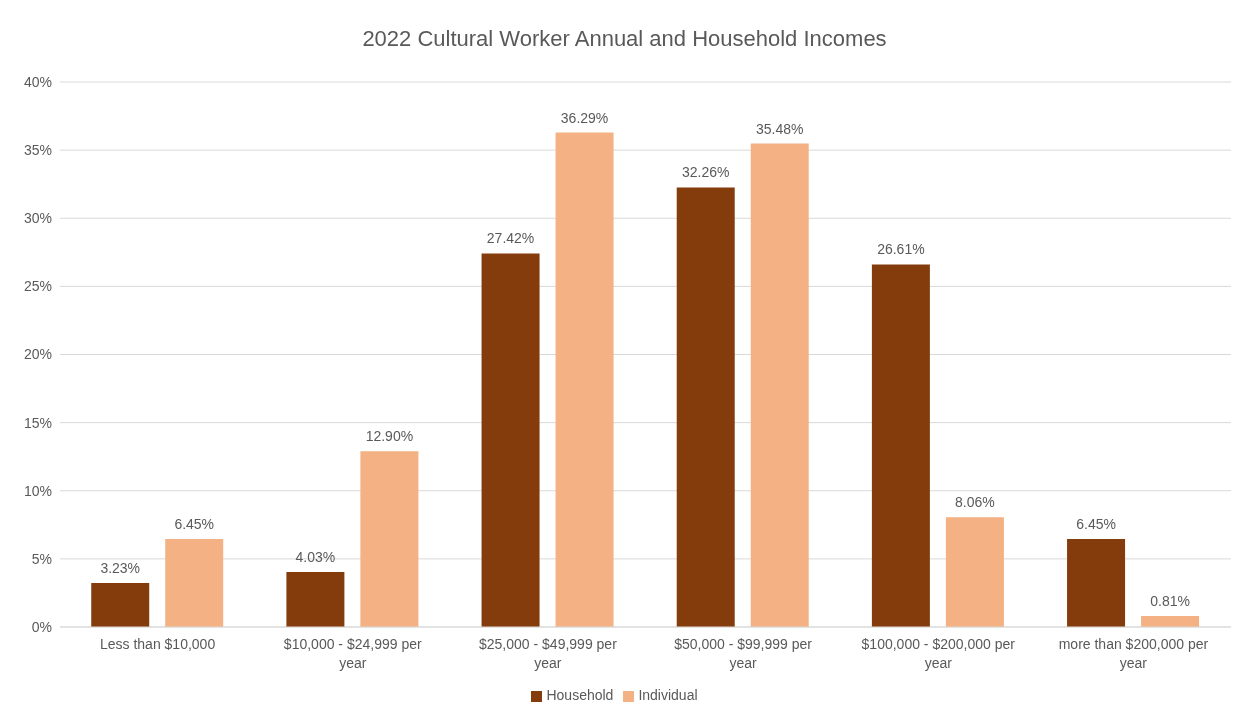 The image size is (1249, 721). What do you see at coordinates (705, 172) in the screenshot?
I see `data-label: 32.26%` at bounding box center [705, 172].